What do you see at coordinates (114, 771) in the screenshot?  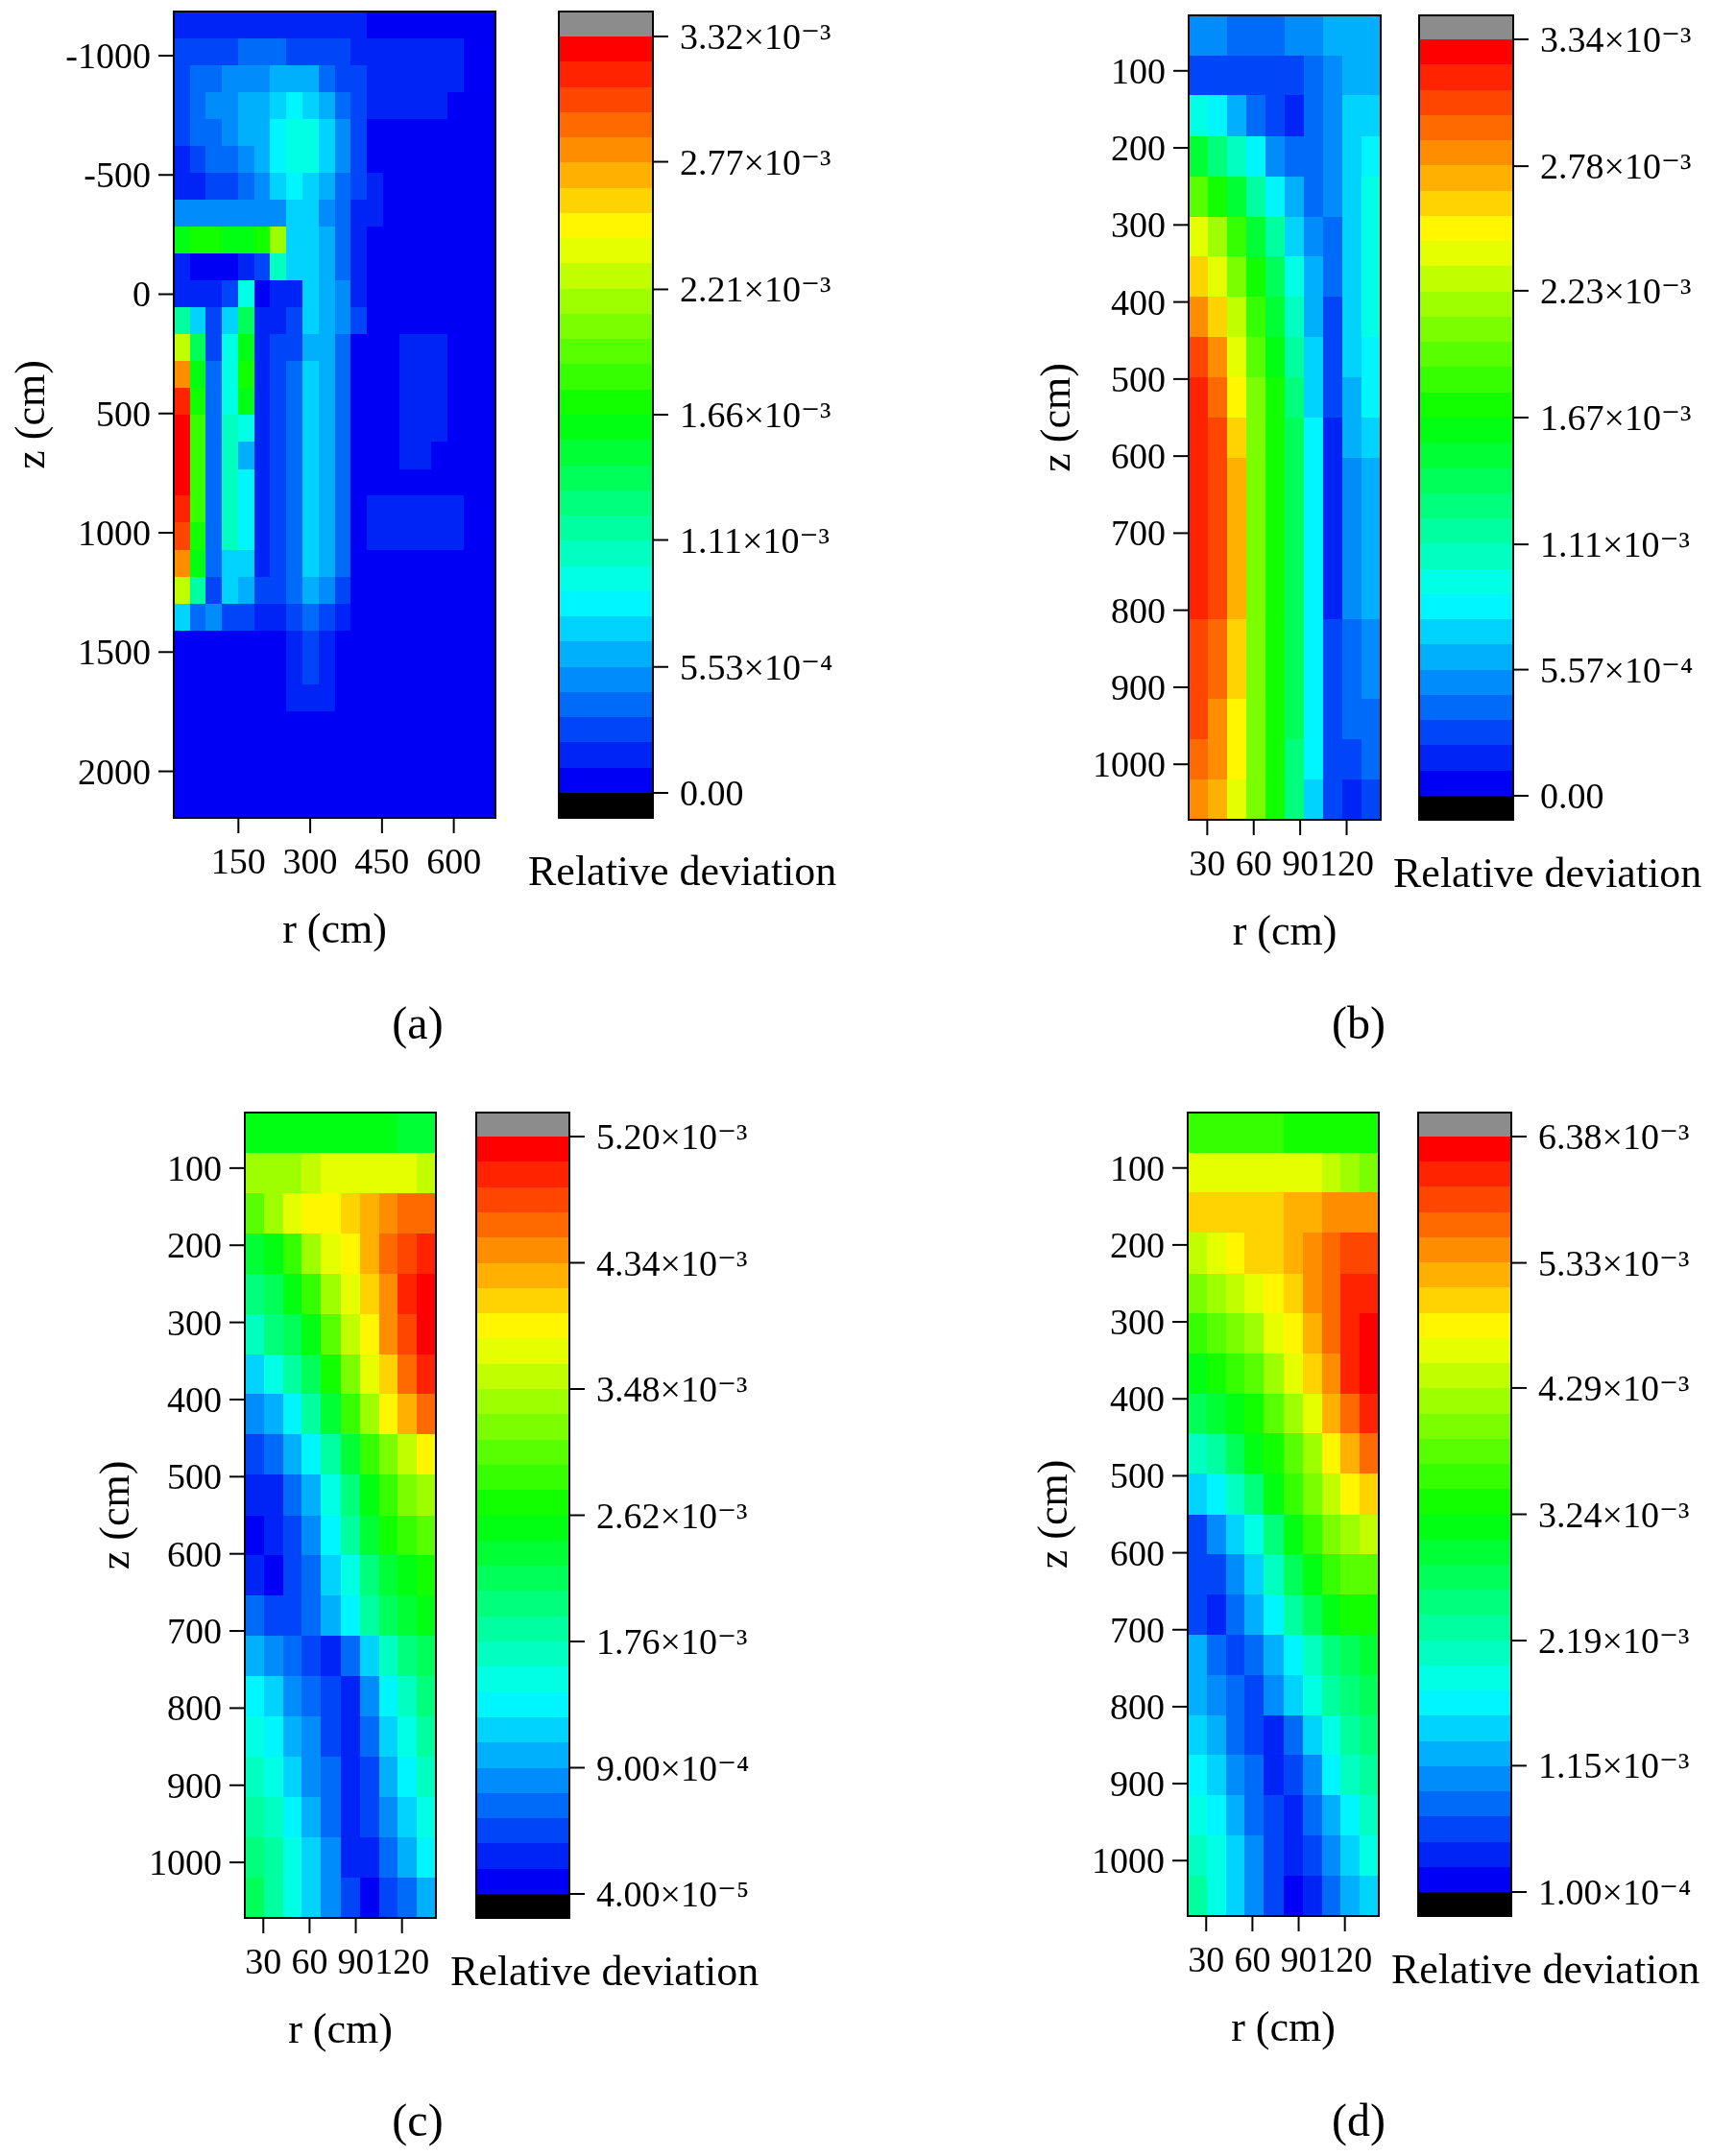 I see `y-tick-label: 2000` at bounding box center [114, 771].